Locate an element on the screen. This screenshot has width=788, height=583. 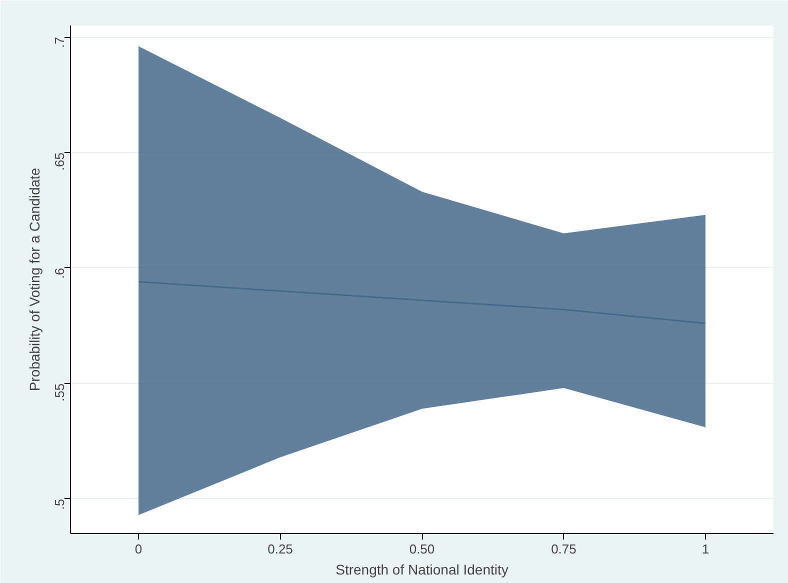
y-tick-label: .6 is located at coordinates (59, 273).